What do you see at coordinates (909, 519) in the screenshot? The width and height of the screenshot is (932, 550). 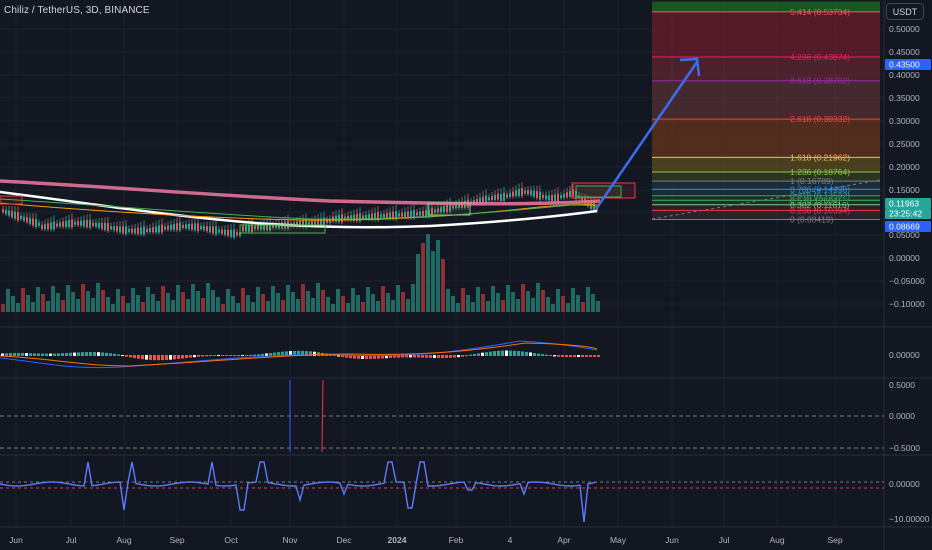 I see `osc2-tick-label: −10.00000` at bounding box center [909, 519].